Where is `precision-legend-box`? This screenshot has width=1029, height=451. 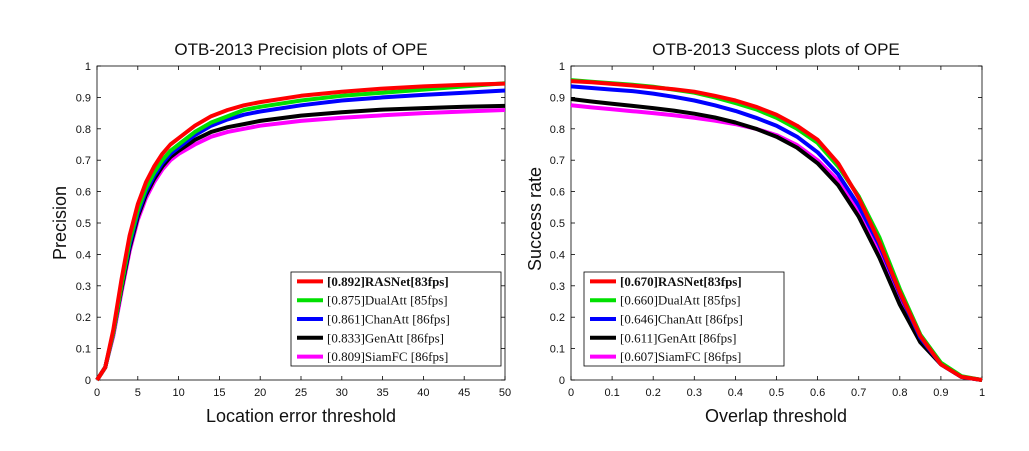 precision-legend-box is located at coordinates (396, 319).